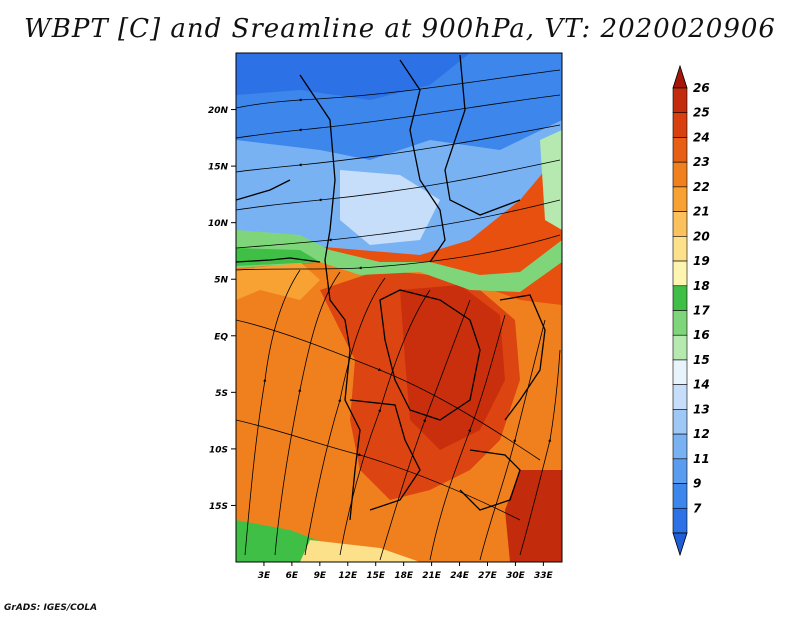 The width and height of the screenshot is (800, 618). What do you see at coordinates (551, 180) in the screenshot?
I see `wbpt-region-east-green` at bounding box center [551, 180].